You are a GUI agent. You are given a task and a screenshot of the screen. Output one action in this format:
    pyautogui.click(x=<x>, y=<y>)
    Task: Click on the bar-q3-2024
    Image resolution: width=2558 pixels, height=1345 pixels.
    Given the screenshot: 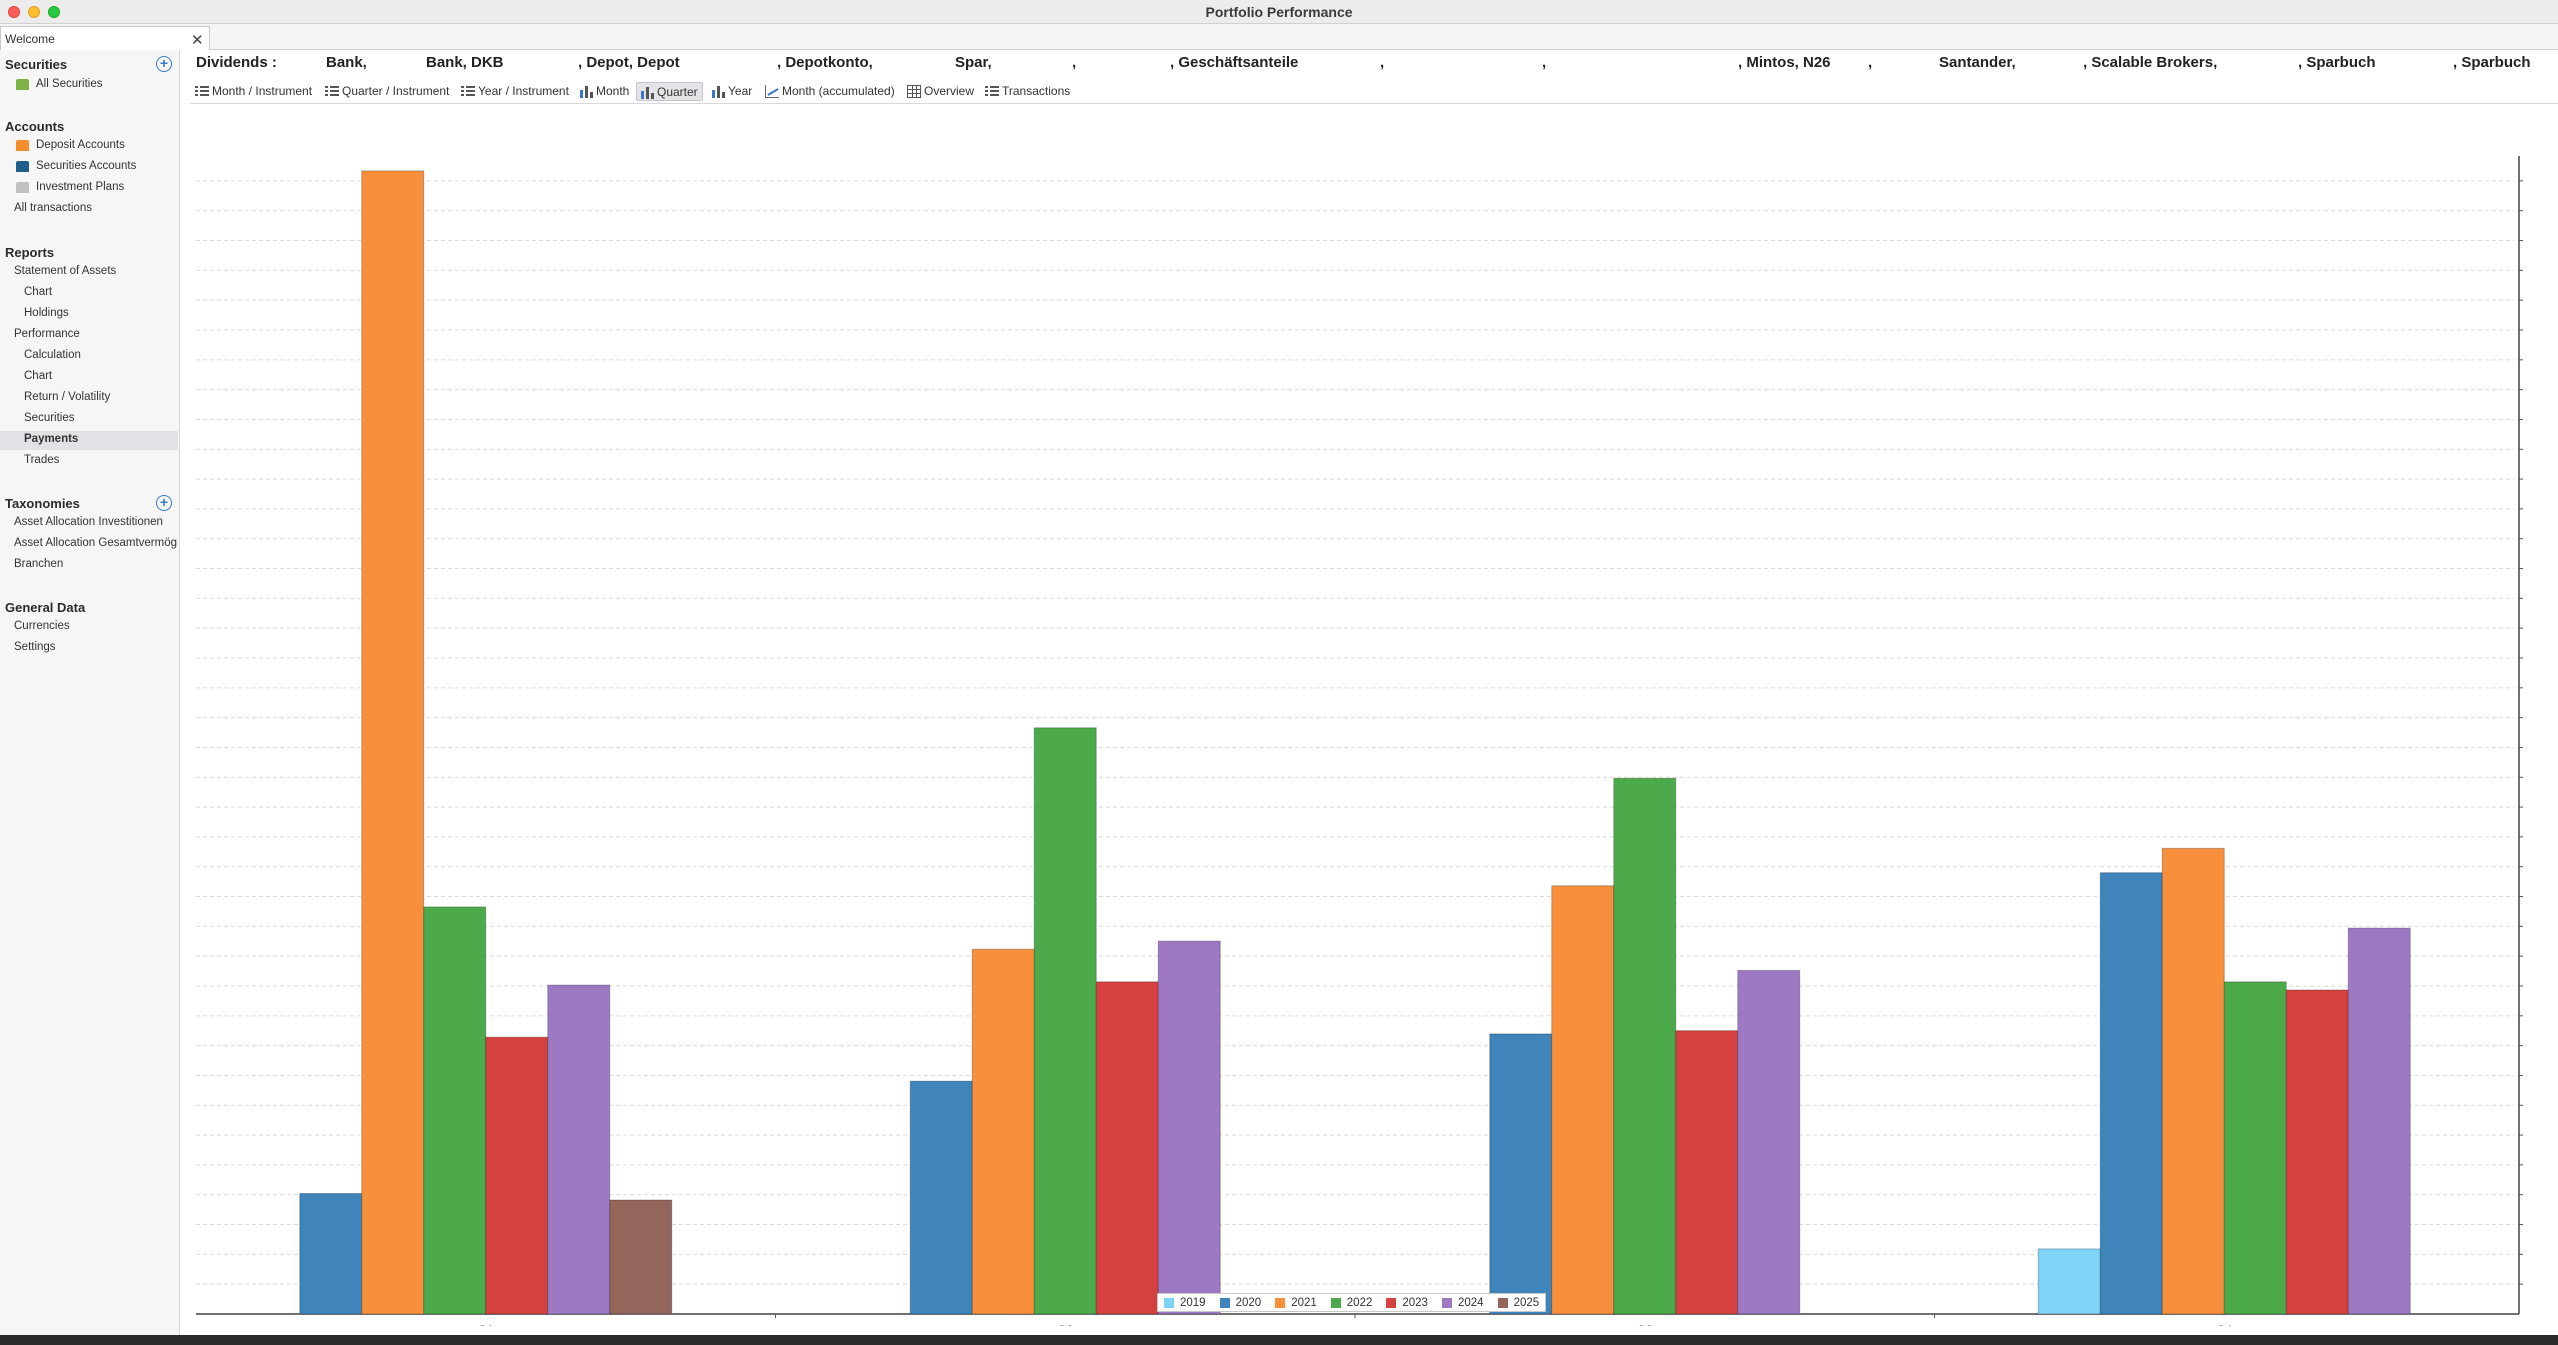 What is the action you would take?
    pyautogui.click(x=1769, y=1142)
    